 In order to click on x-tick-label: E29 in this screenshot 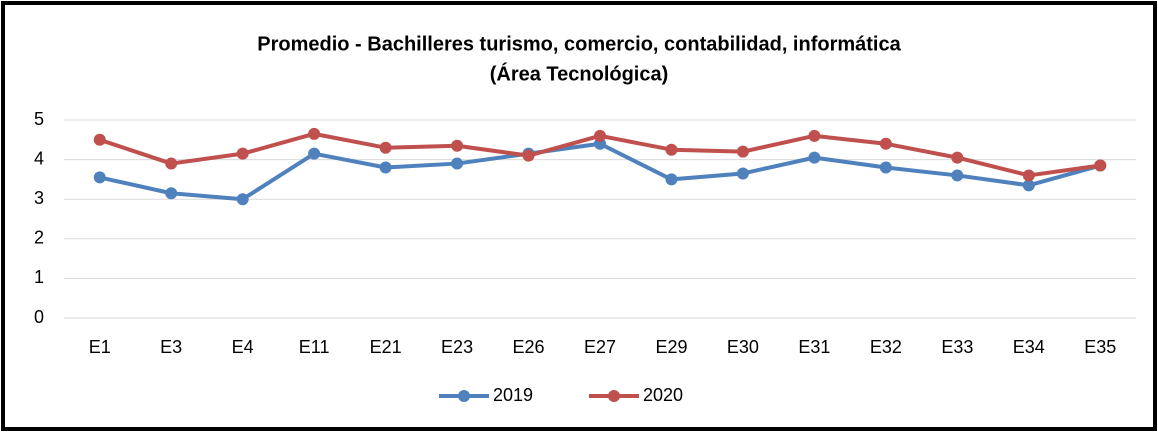, I will do `click(671, 347)`.